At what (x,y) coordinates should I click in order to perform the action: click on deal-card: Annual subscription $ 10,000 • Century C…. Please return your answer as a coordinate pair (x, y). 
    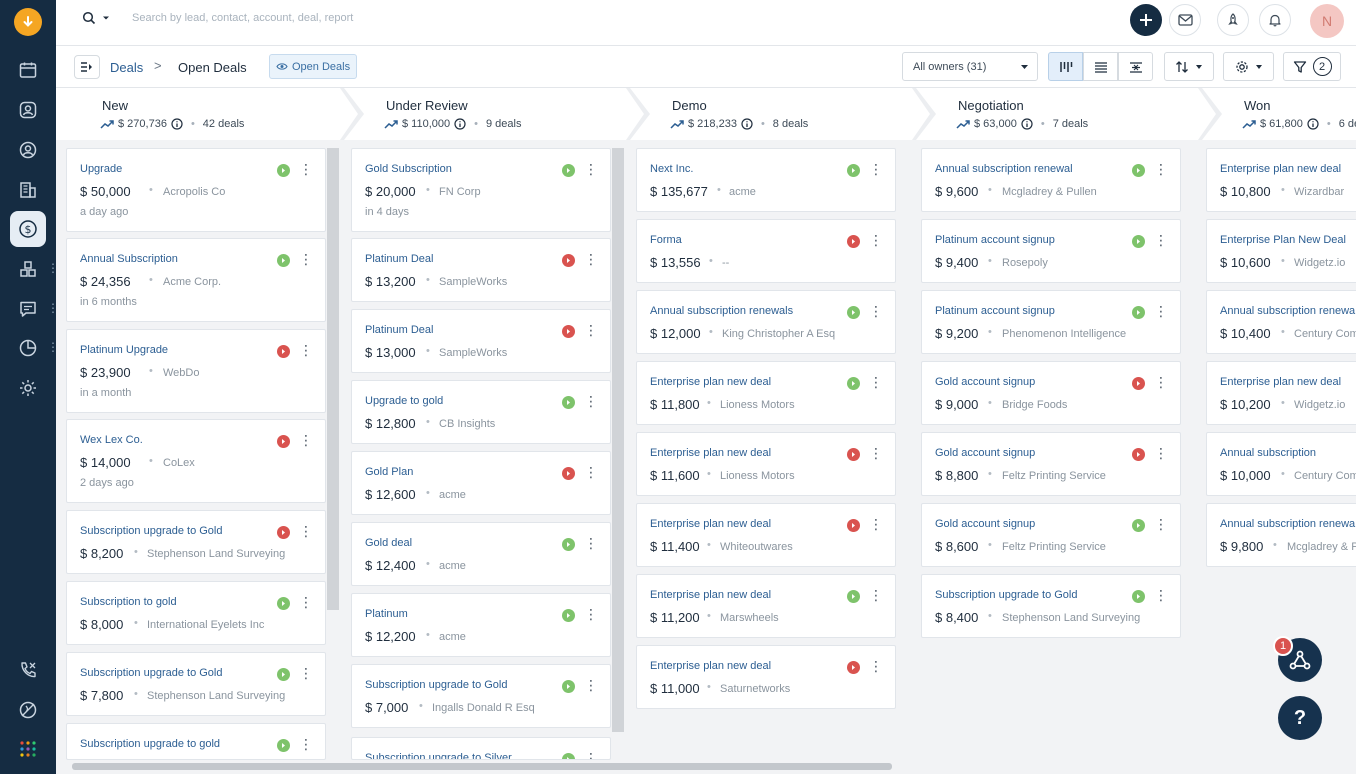
    Looking at the image, I should click on (1281, 464).